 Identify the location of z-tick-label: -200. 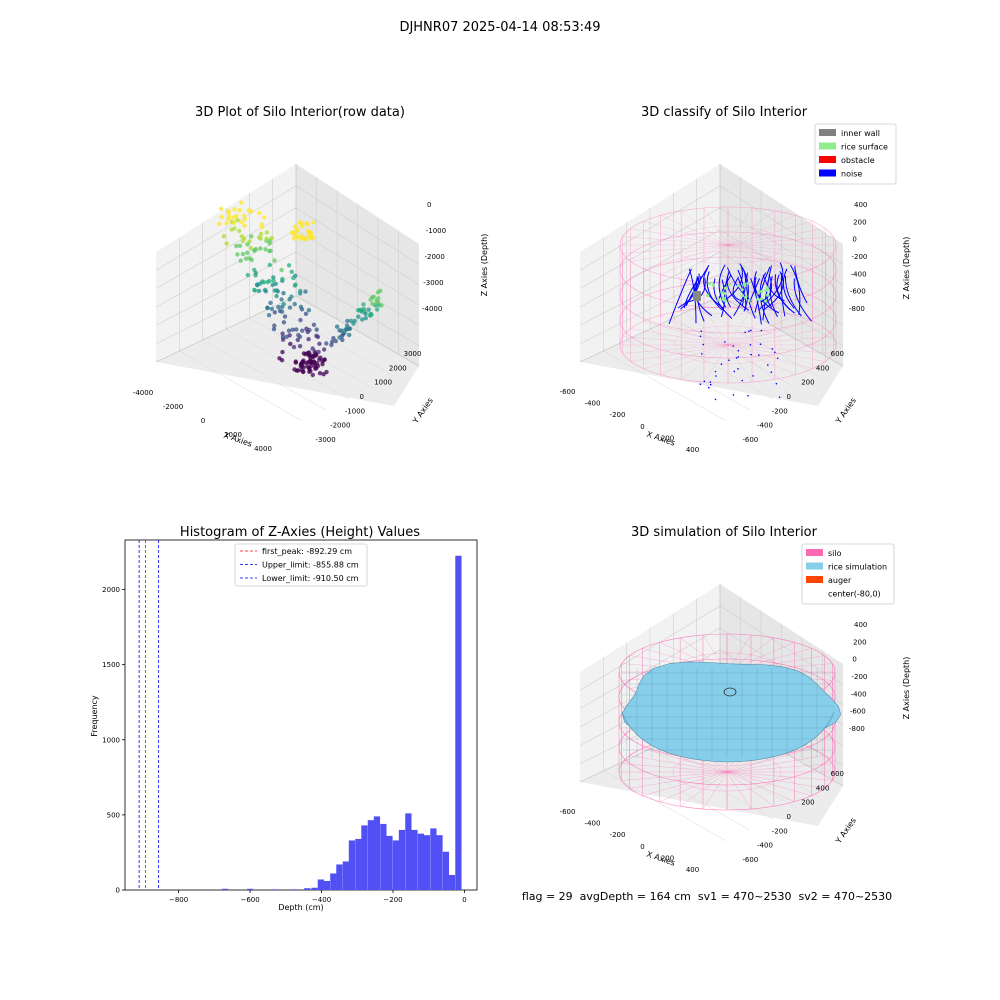
(860, 677).